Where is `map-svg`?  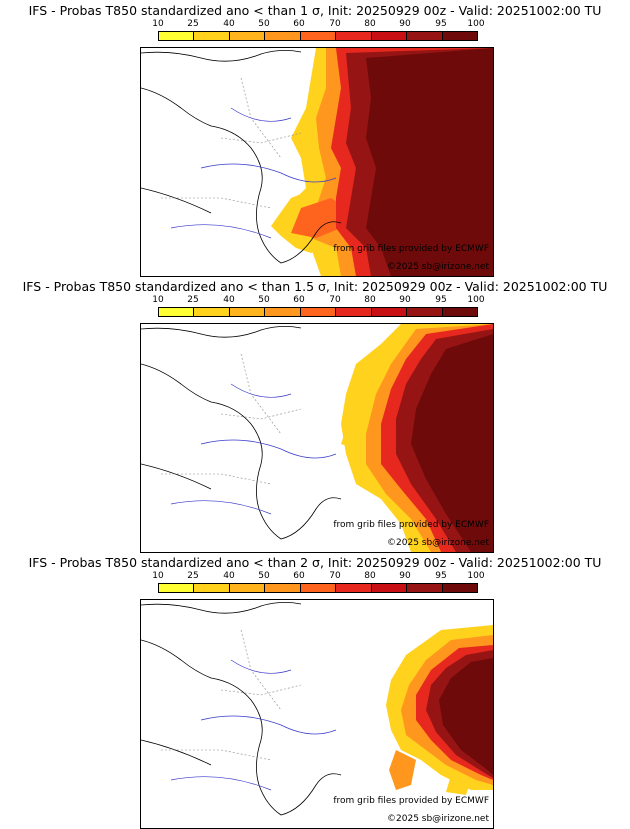
map-svg is located at coordinates (317, 709).